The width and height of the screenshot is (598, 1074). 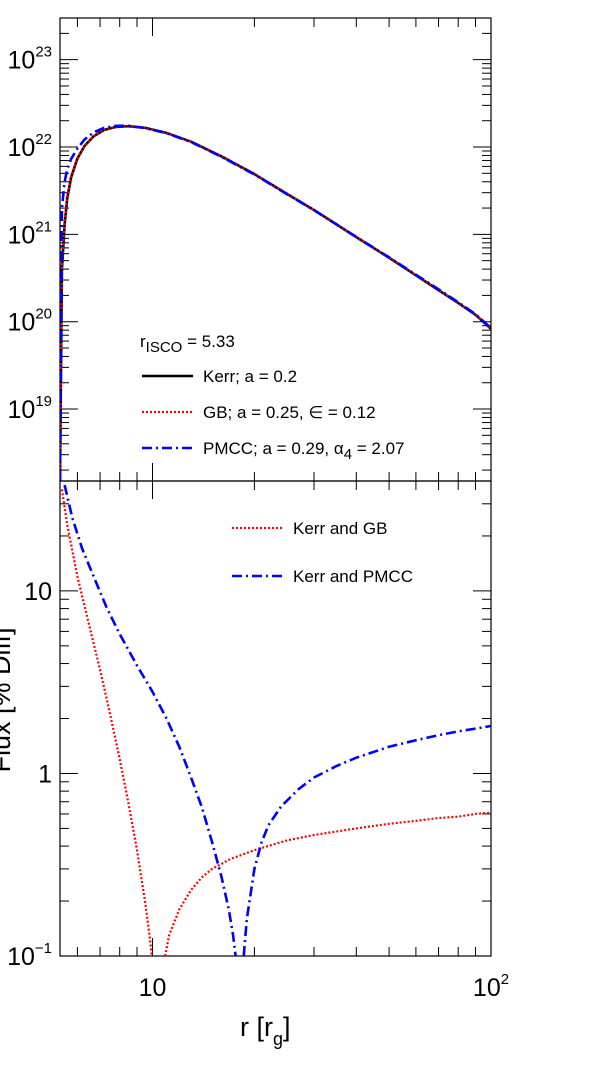 What do you see at coordinates (322, 552) in the screenshot?
I see `lower-legend: Kerr and GB Kerr and PMCC` at bounding box center [322, 552].